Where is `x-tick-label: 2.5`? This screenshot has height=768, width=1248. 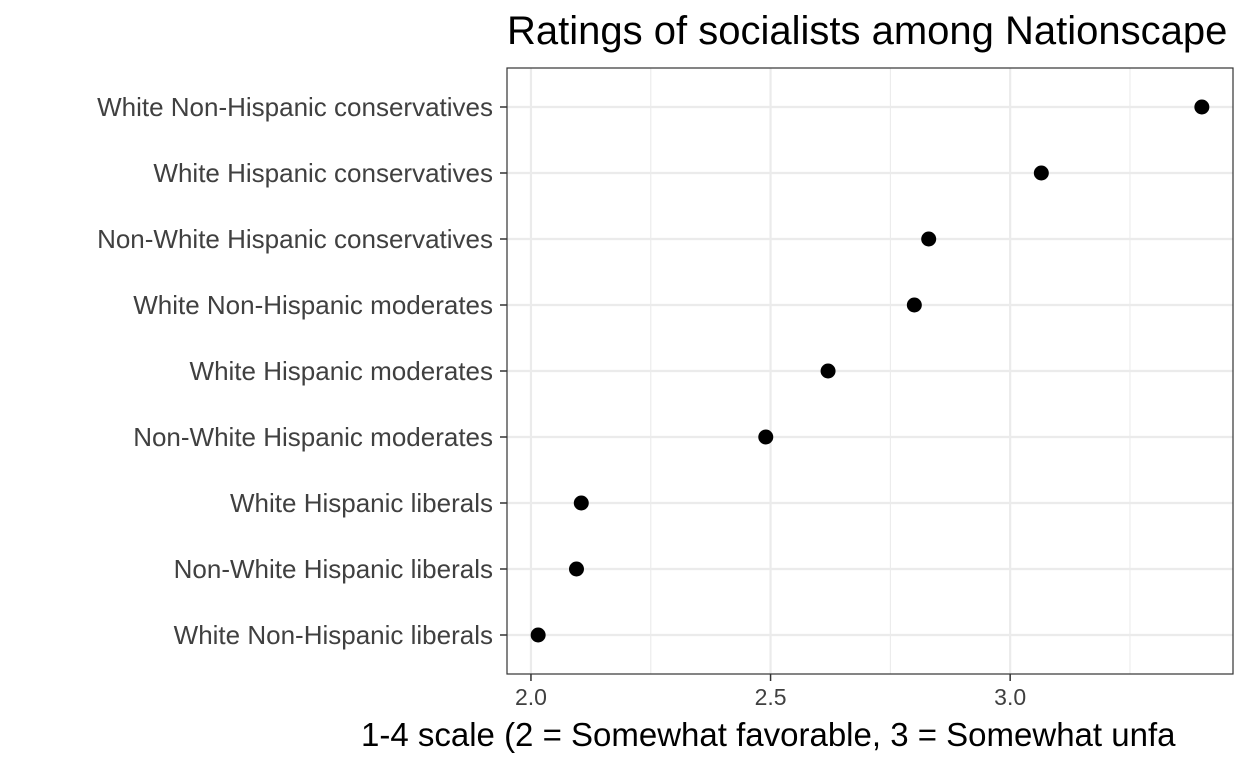 x-tick-label: 2.5 is located at coordinates (771, 697).